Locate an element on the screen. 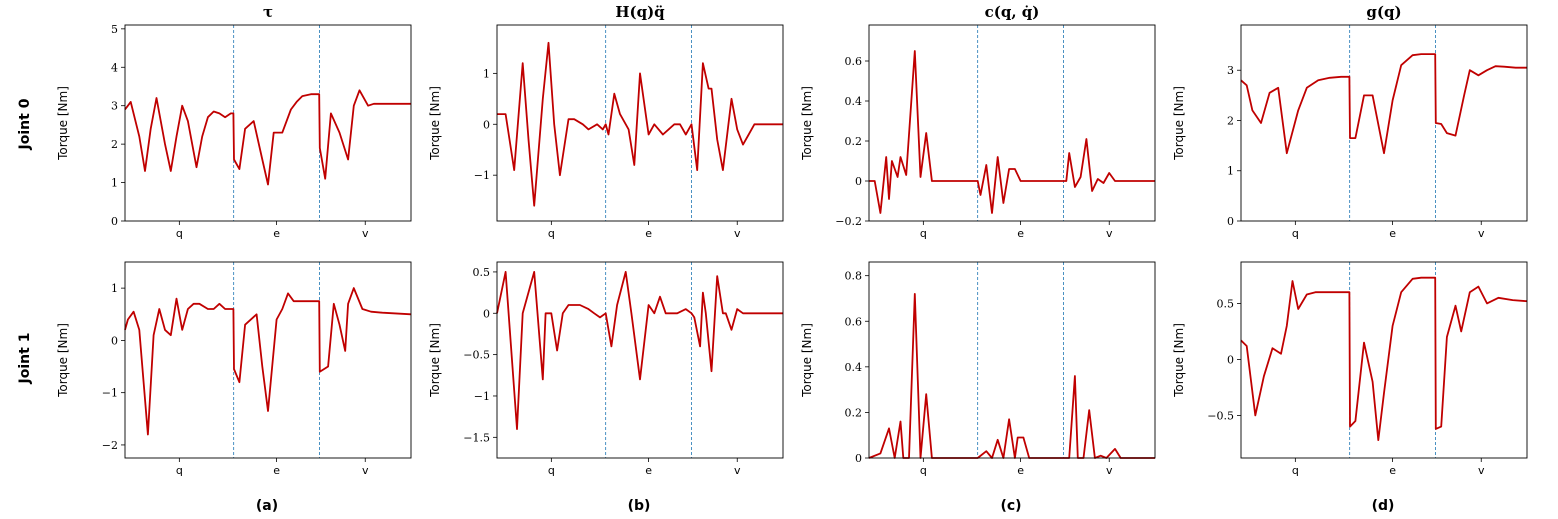 This screenshot has height=519, width=1558. subplot-7: 0 0.2 0.4 0.6 0.8 q e v Torque [Nm] is located at coordinates (978, 369).